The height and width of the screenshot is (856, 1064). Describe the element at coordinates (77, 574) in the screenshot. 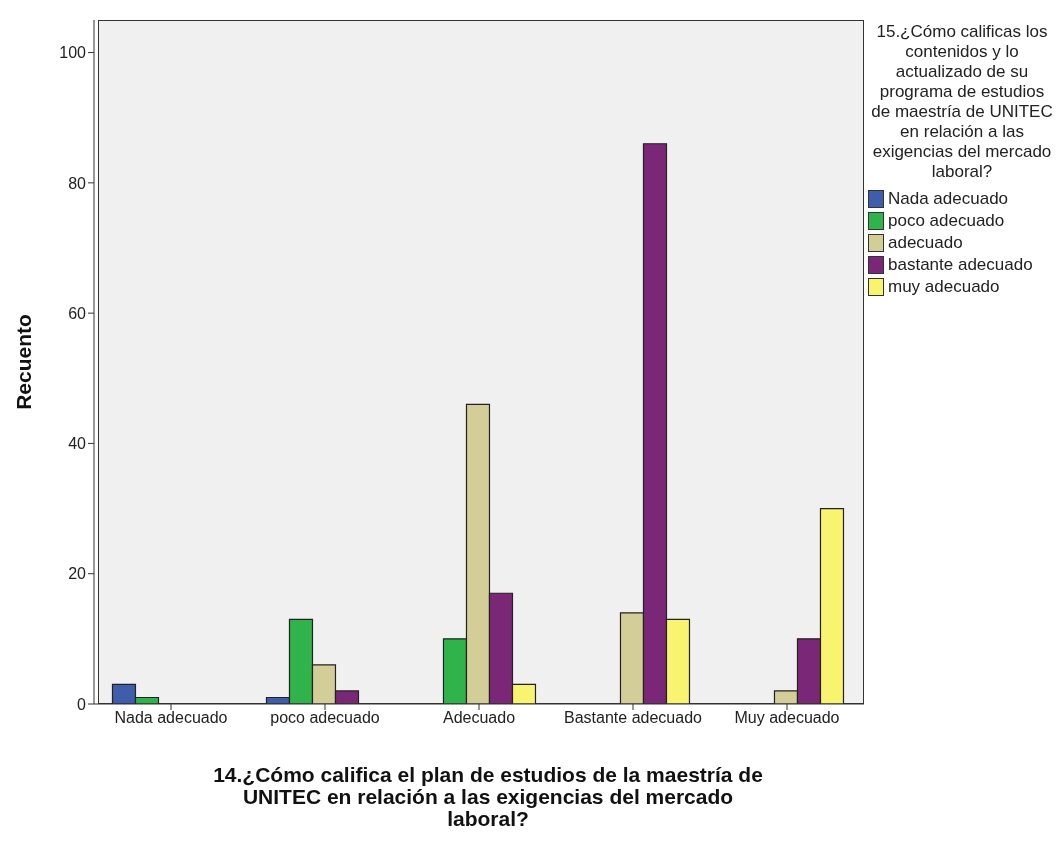

I see `y-tick-label: 20` at that location.